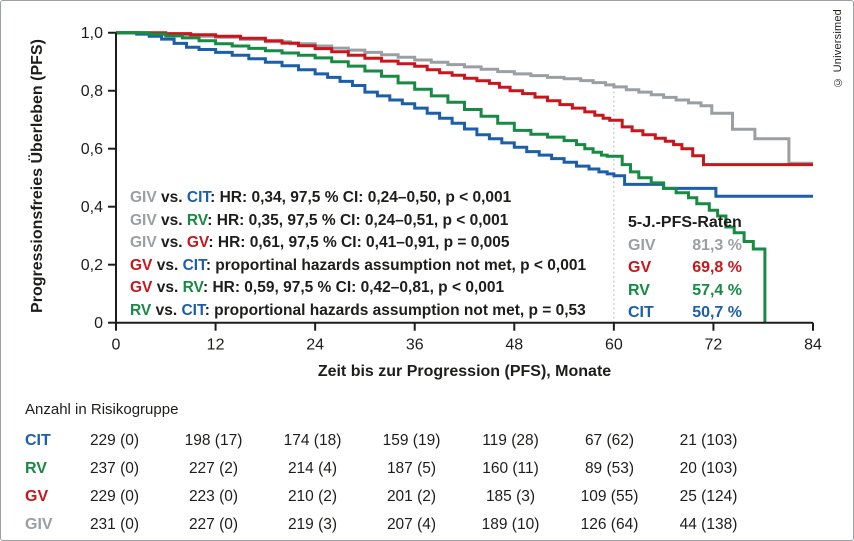  Describe the element at coordinates (411, 468) in the screenshot. I see `risk-count-cell: 187 (5)` at that location.